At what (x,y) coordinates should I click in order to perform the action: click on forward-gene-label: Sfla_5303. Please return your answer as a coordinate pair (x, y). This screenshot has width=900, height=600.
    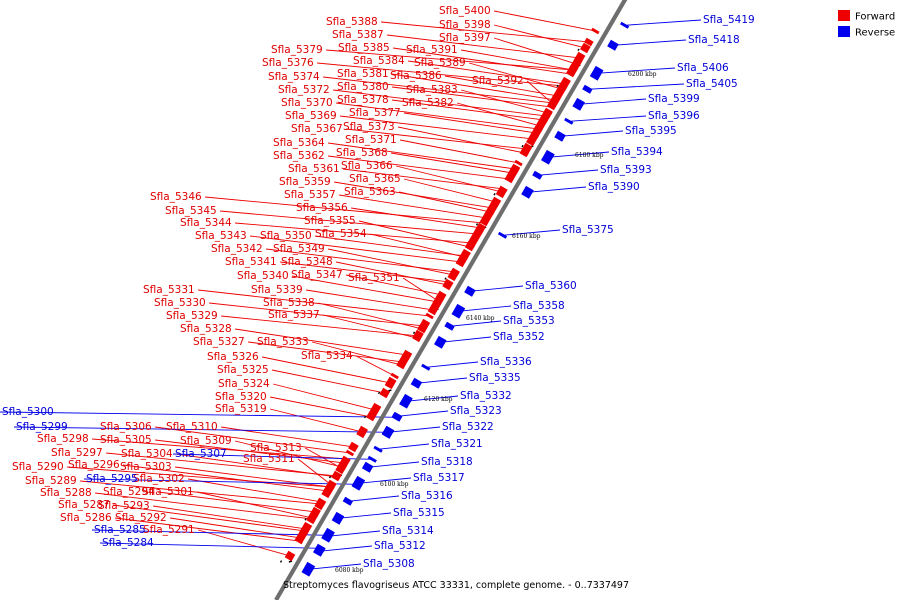
    Looking at the image, I should click on (146, 467).